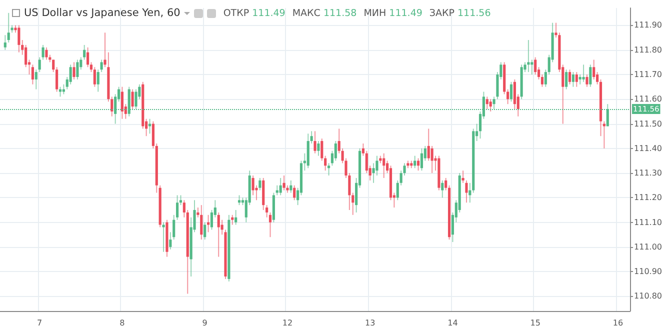 This screenshot has height=327, width=665. What do you see at coordinates (370, 322) in the screenshot?
I see `x-tick-label: 13` at bounding box center [370, 322].